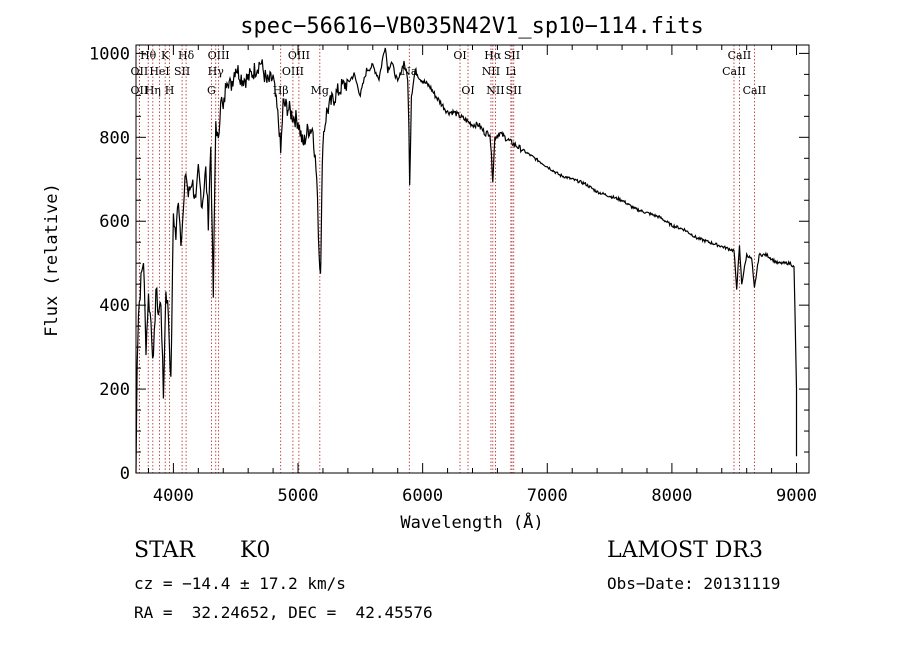 The width and height of the screenshot is (900, 649). I want to click on x-tick-label: 7000, so click(547, 496).